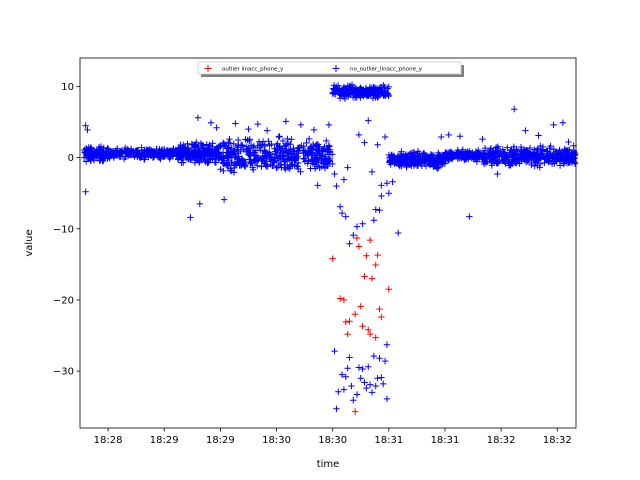 This screenshot has width=640, height=480. What do you see at coordinates (108, 440) in the screenshot?
I see `x-tick-label: 18:28` at bounding box center [108, 440].